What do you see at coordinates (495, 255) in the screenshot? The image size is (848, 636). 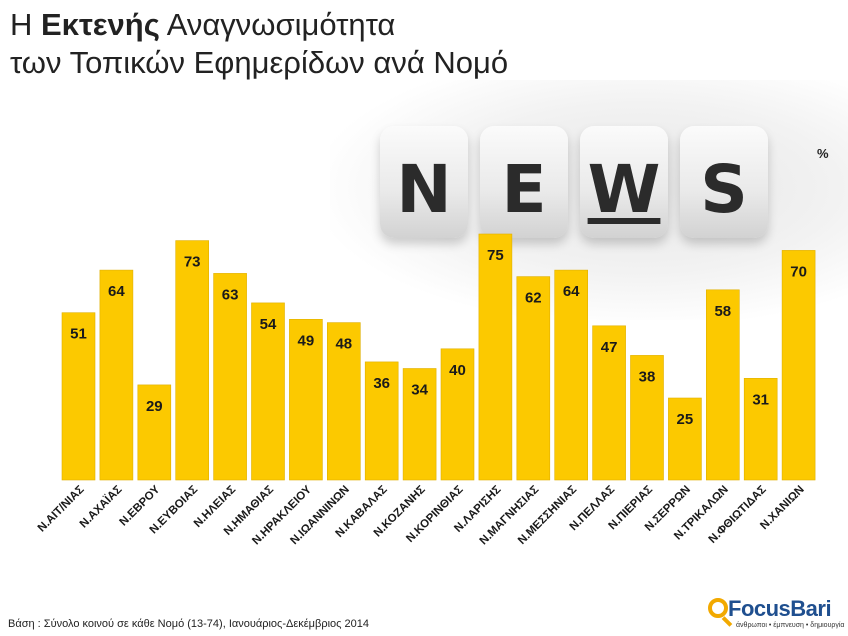 I see `data-label-11: 75` at bounding box center [495, 255].